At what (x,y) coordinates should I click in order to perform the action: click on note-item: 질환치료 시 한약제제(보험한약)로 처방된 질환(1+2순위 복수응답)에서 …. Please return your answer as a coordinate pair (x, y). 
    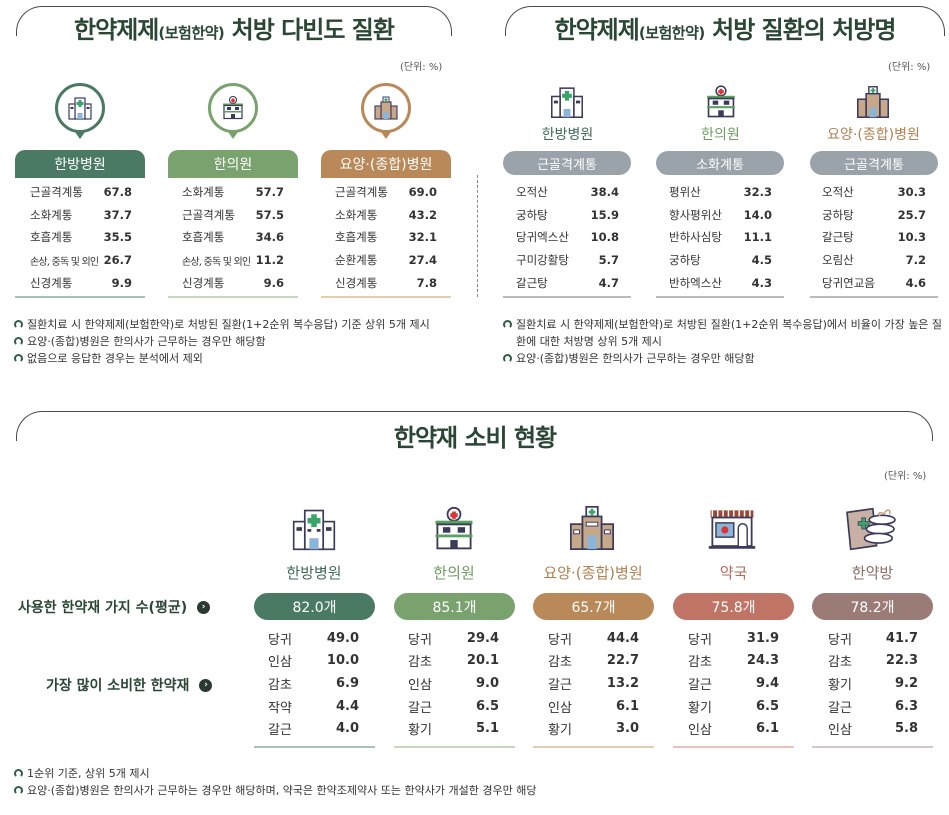
    Looking at the image, I should click on (723, 333).